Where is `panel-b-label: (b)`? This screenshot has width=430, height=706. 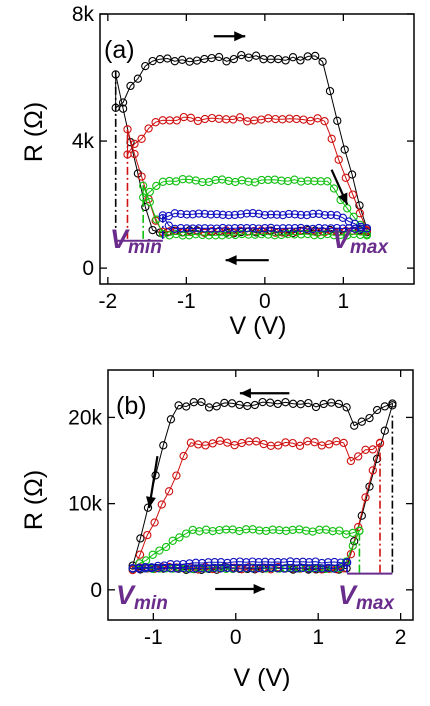 panel-b-label: (b) is located at coordinates (131, 406).